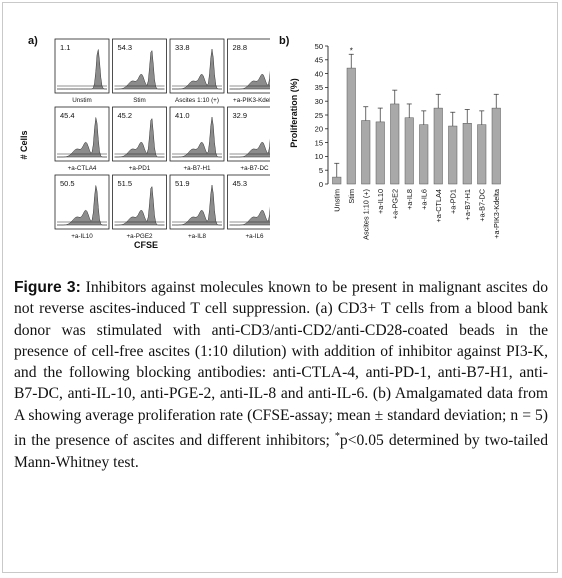 The image size is (562, 578). I want to click on histogram-label: +a-IL8, so click(197, 236).